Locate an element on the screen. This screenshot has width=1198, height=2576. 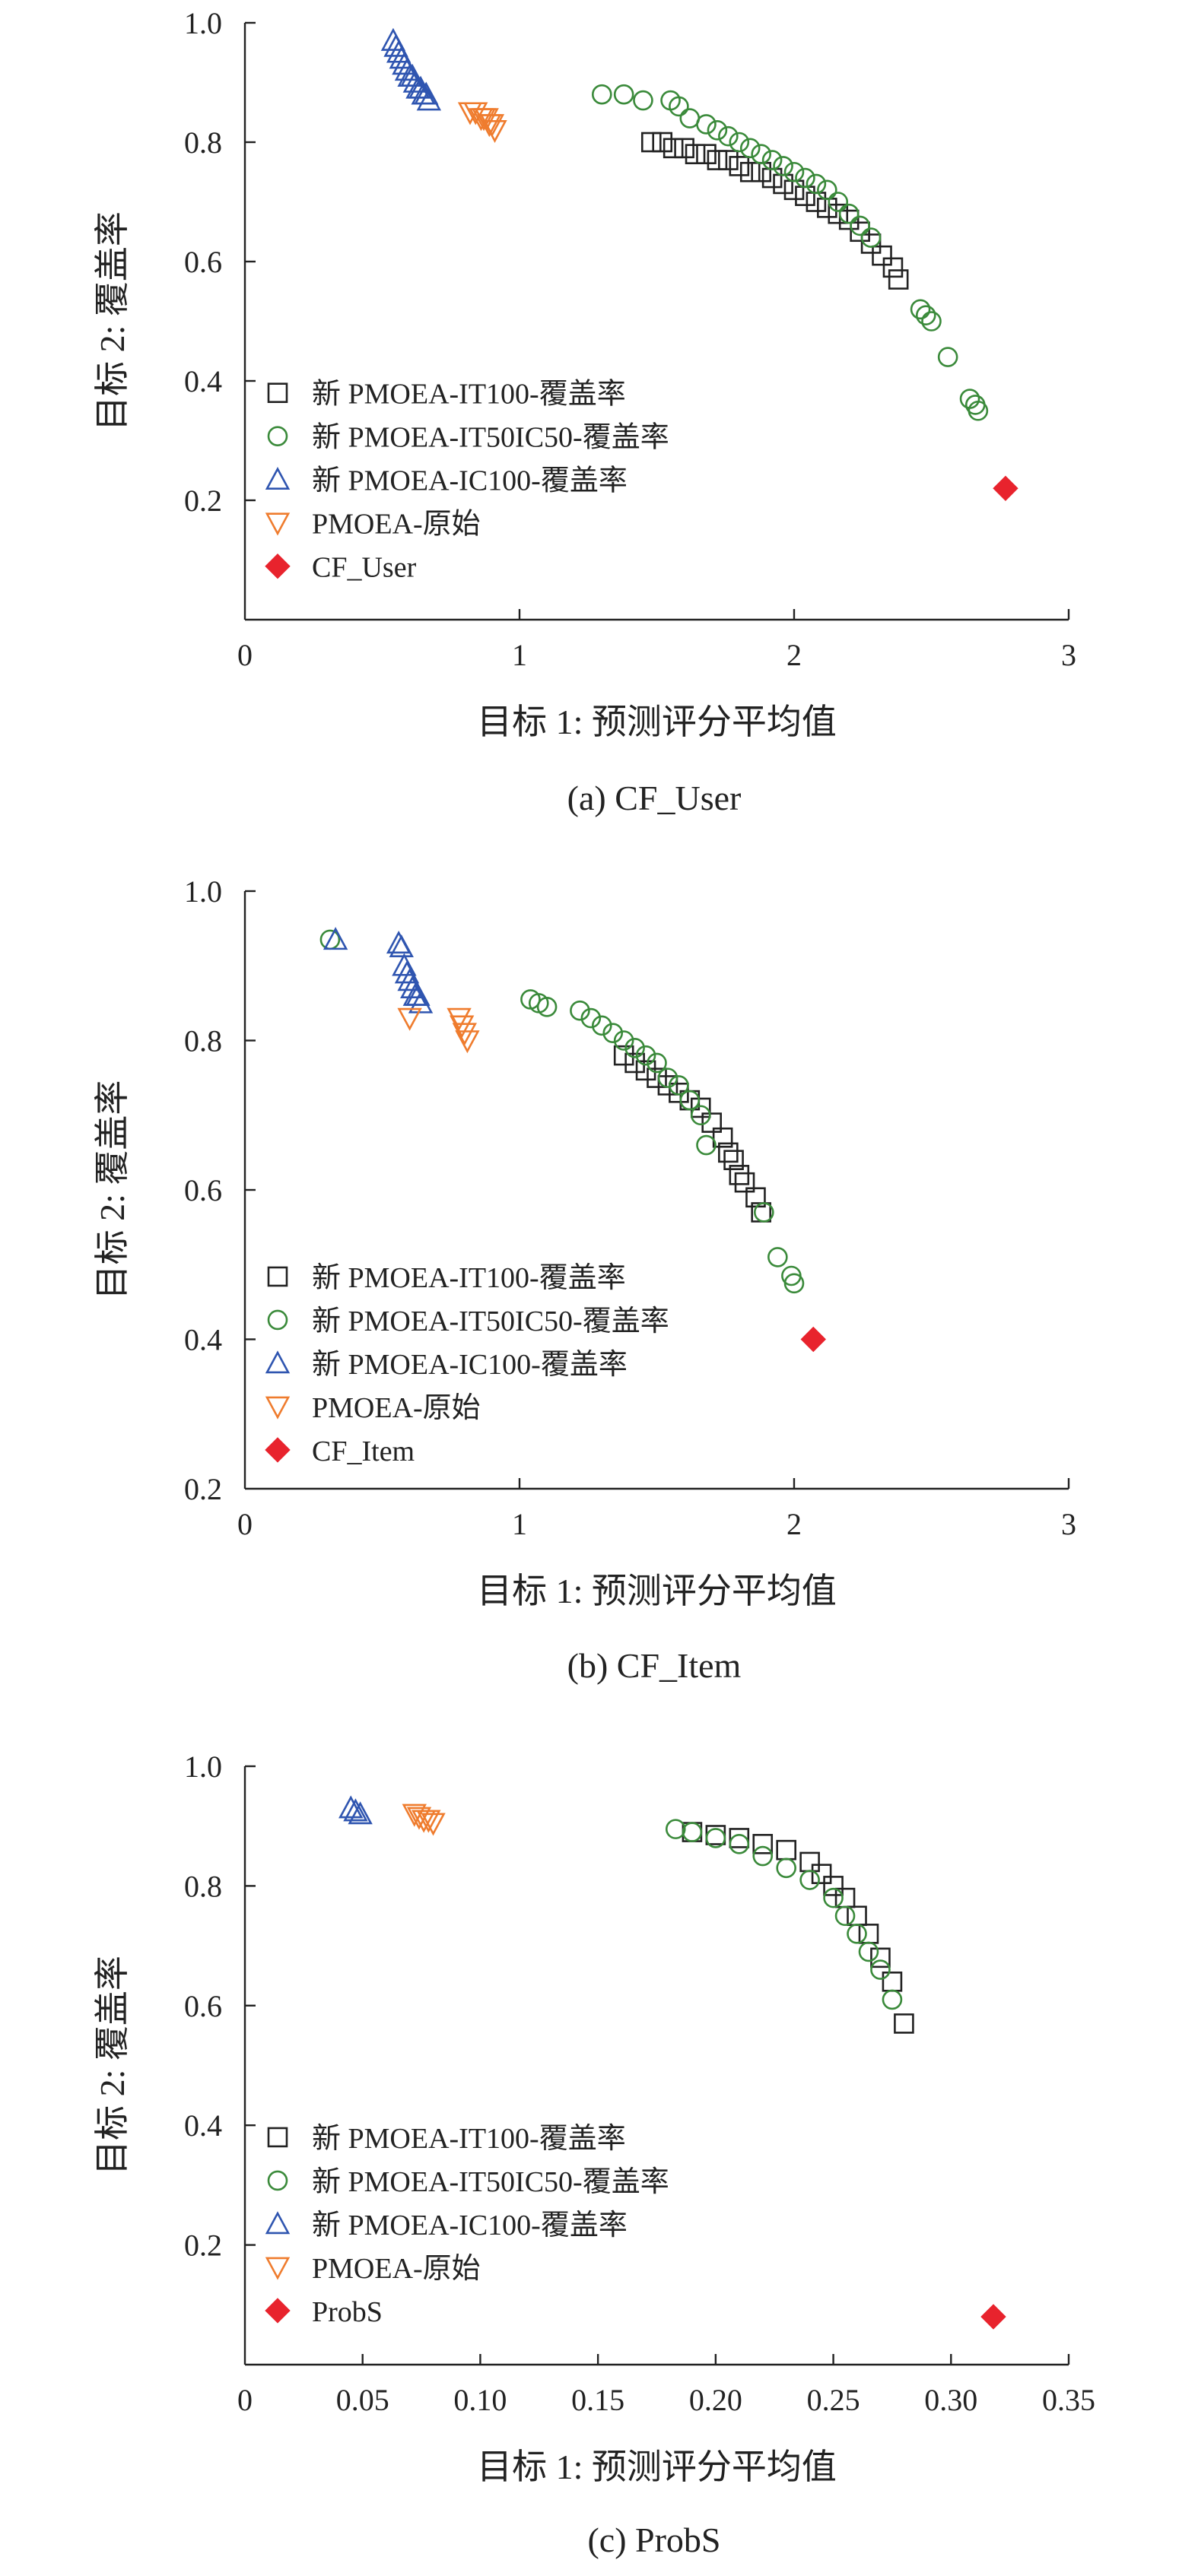
x-tick-label: 0.15 is located at coordinates (598, 2400).